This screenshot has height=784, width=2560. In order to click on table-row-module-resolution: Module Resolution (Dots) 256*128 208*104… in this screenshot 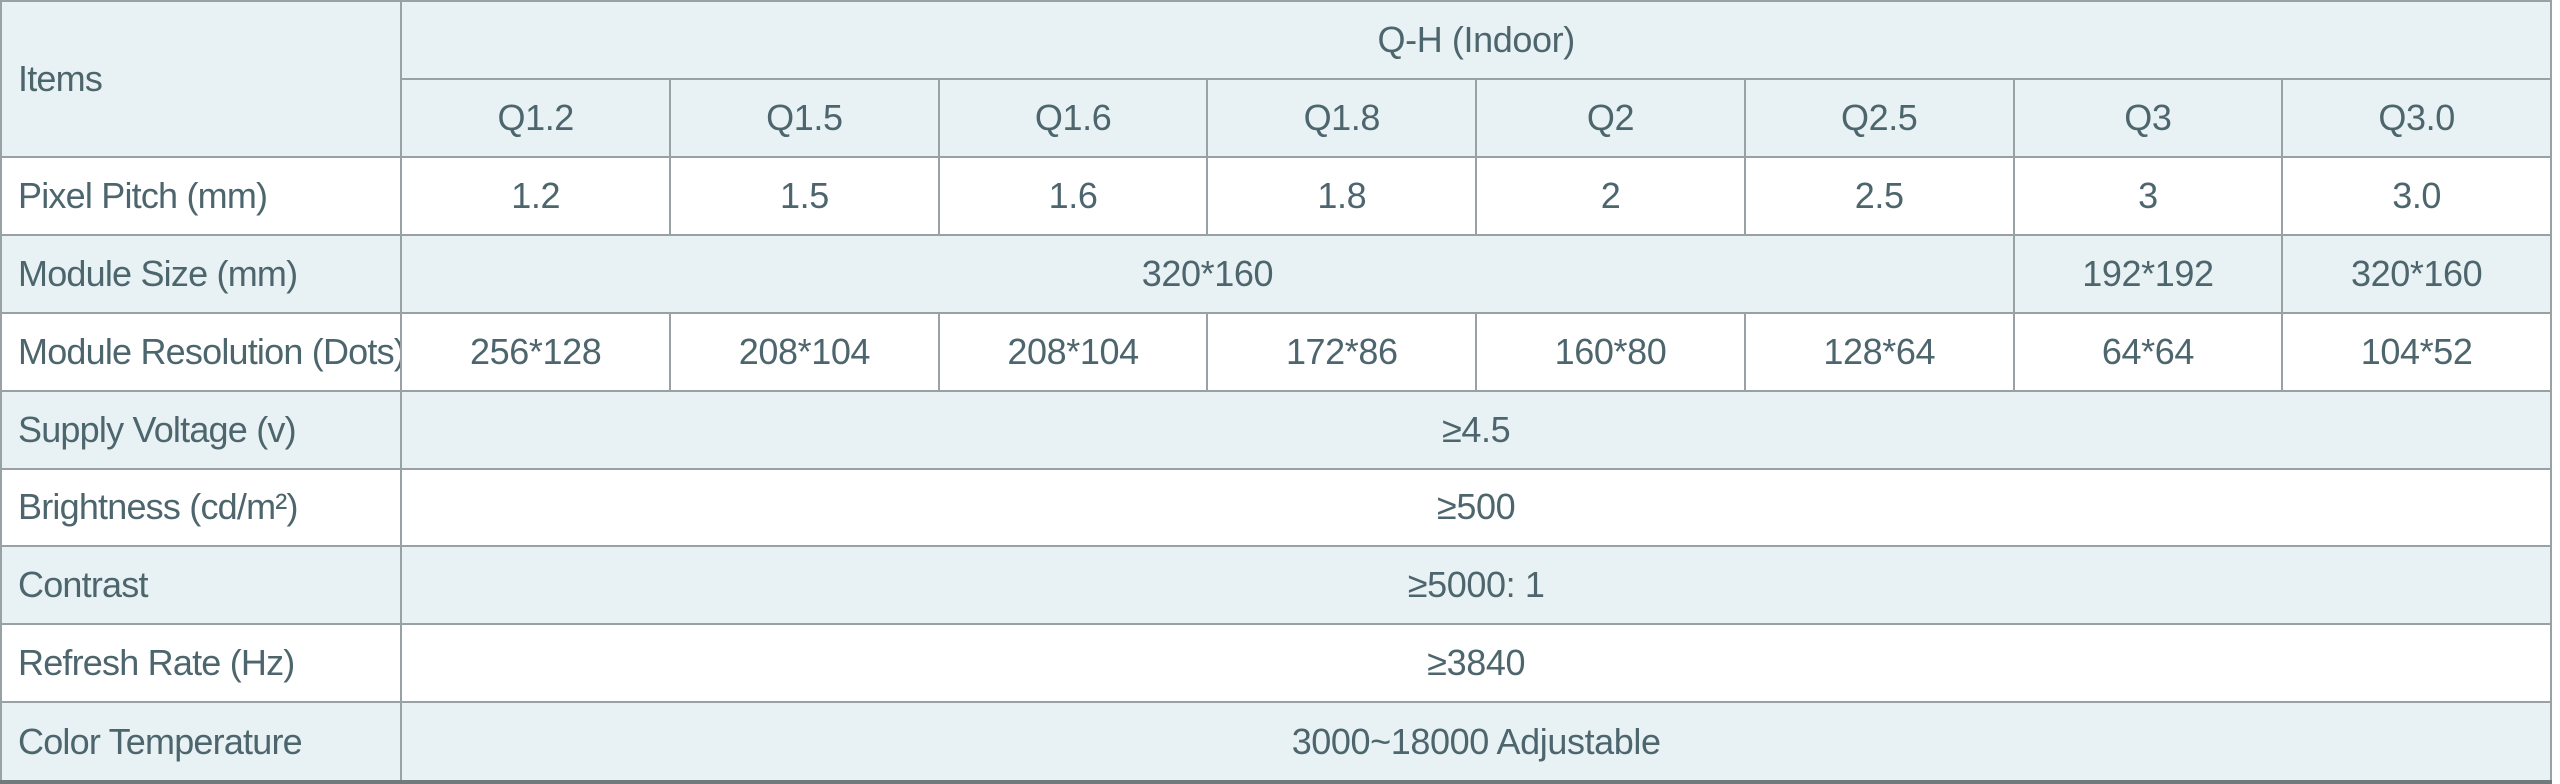, I will do `click(1276, 351)`.